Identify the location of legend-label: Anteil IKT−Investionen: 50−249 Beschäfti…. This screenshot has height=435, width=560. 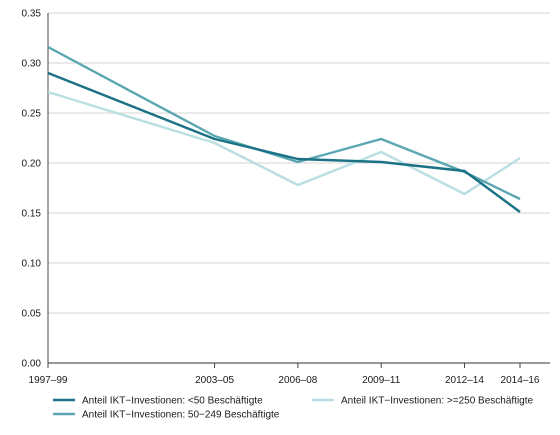
(181, 415).